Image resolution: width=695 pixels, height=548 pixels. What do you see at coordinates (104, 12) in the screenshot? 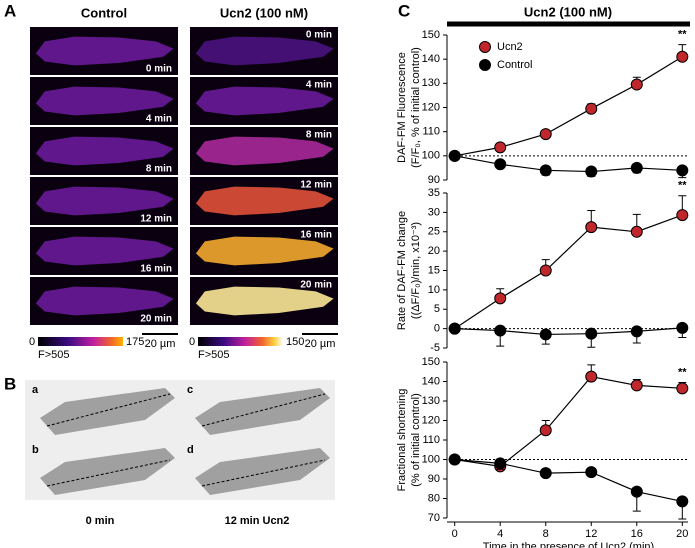
I see `column-title: Control` at bounding box center [104, 12].